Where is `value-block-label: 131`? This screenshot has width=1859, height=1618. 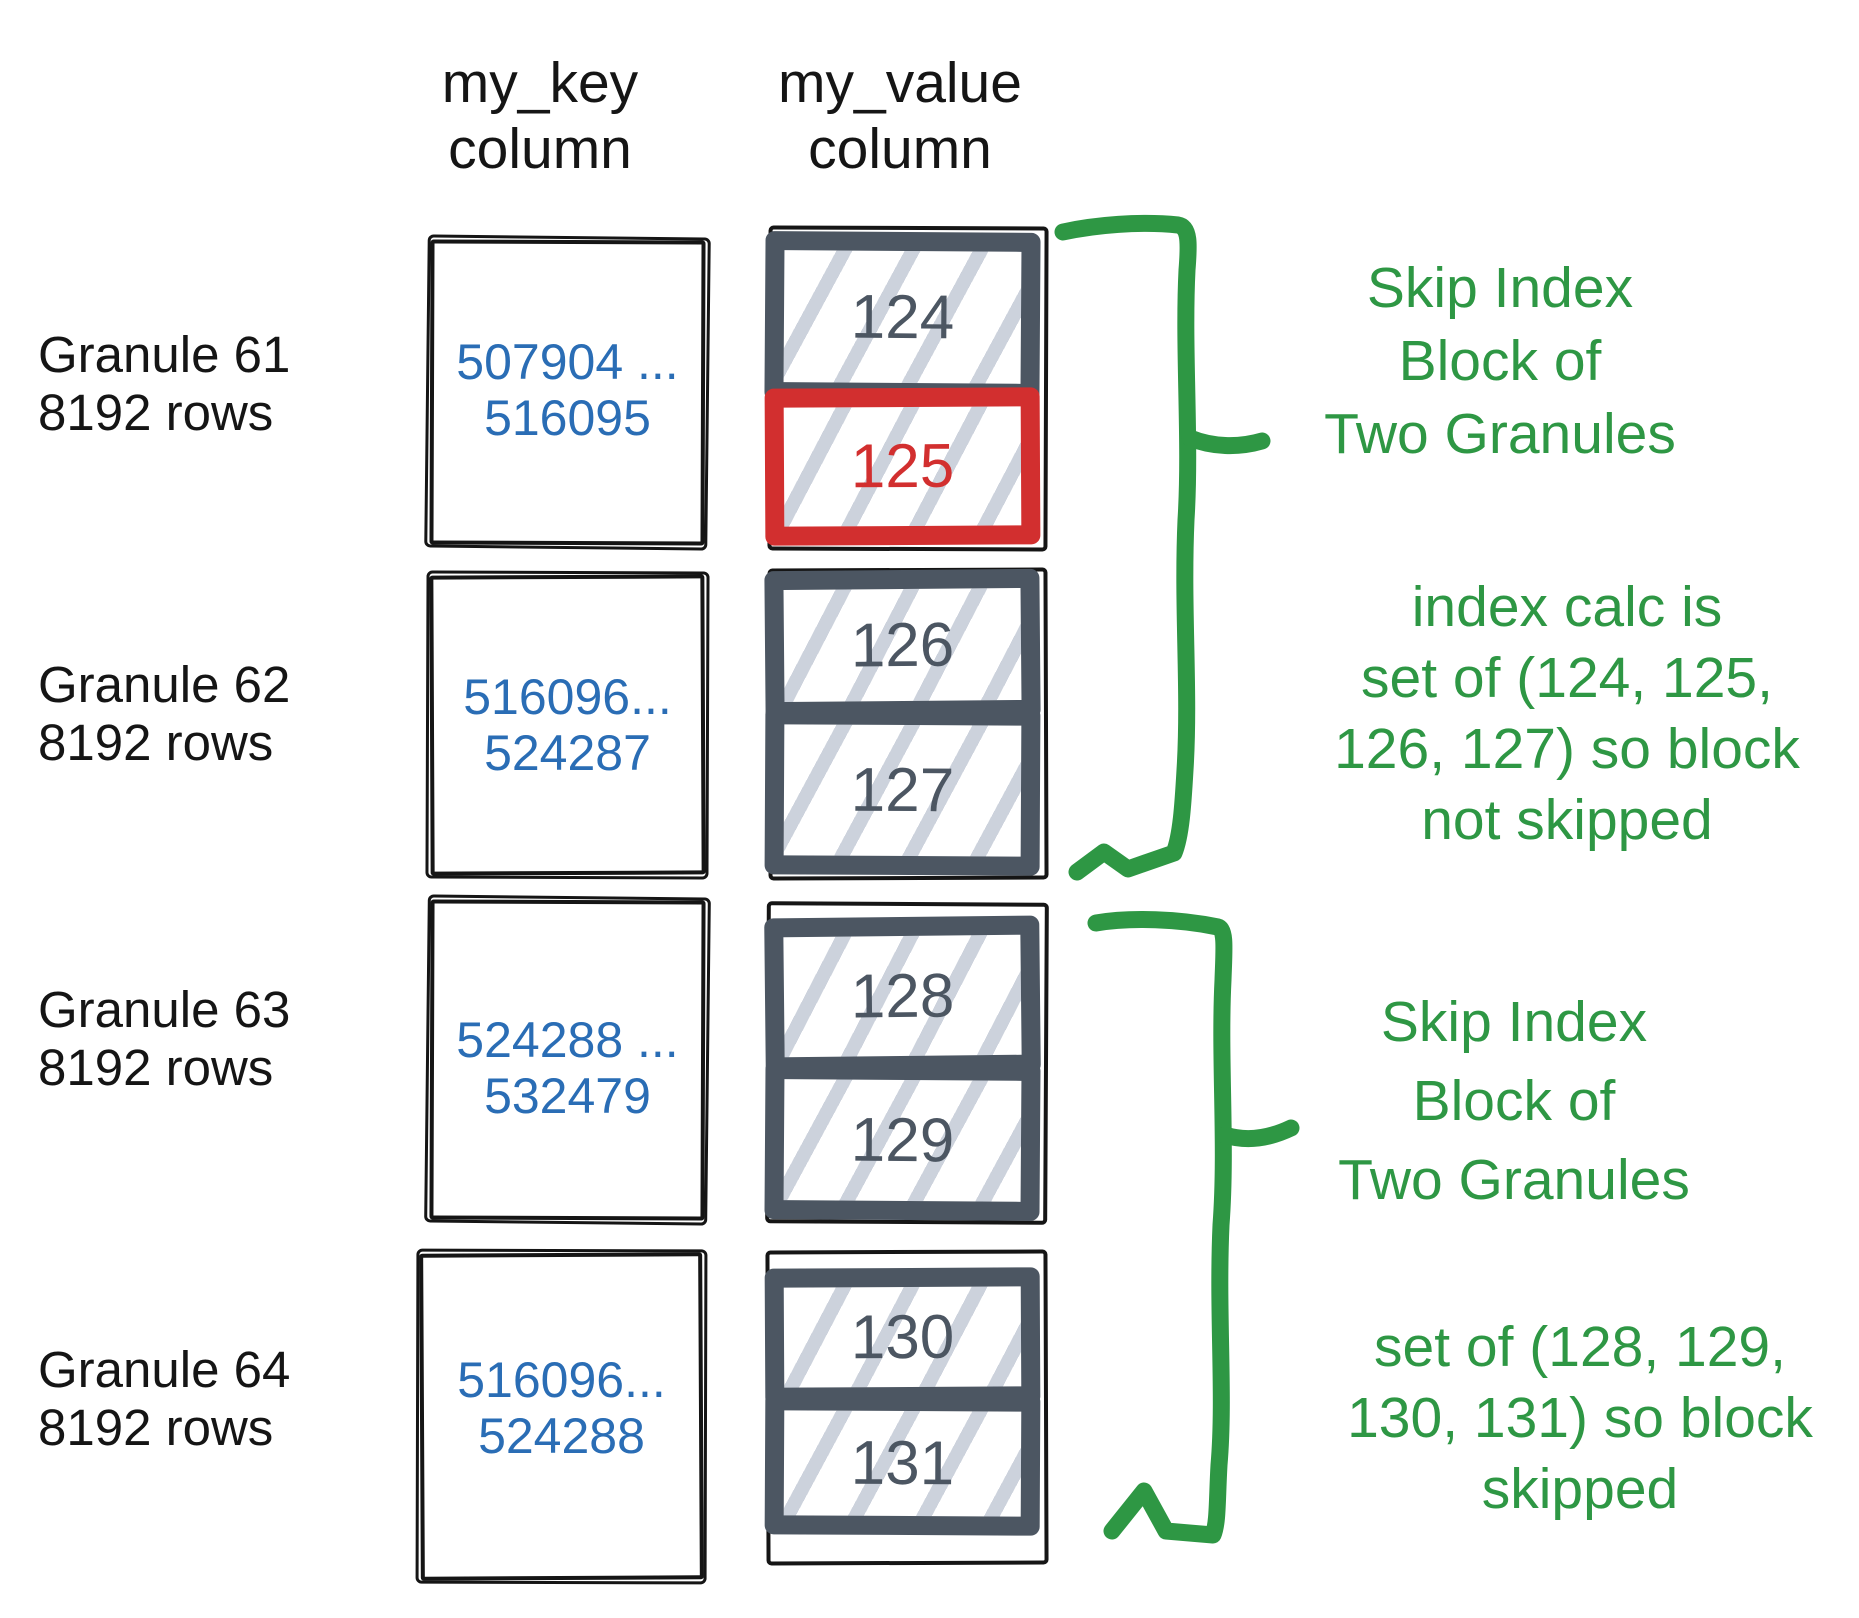 value-block-label: 131 is located at coordinates (902, 1463).